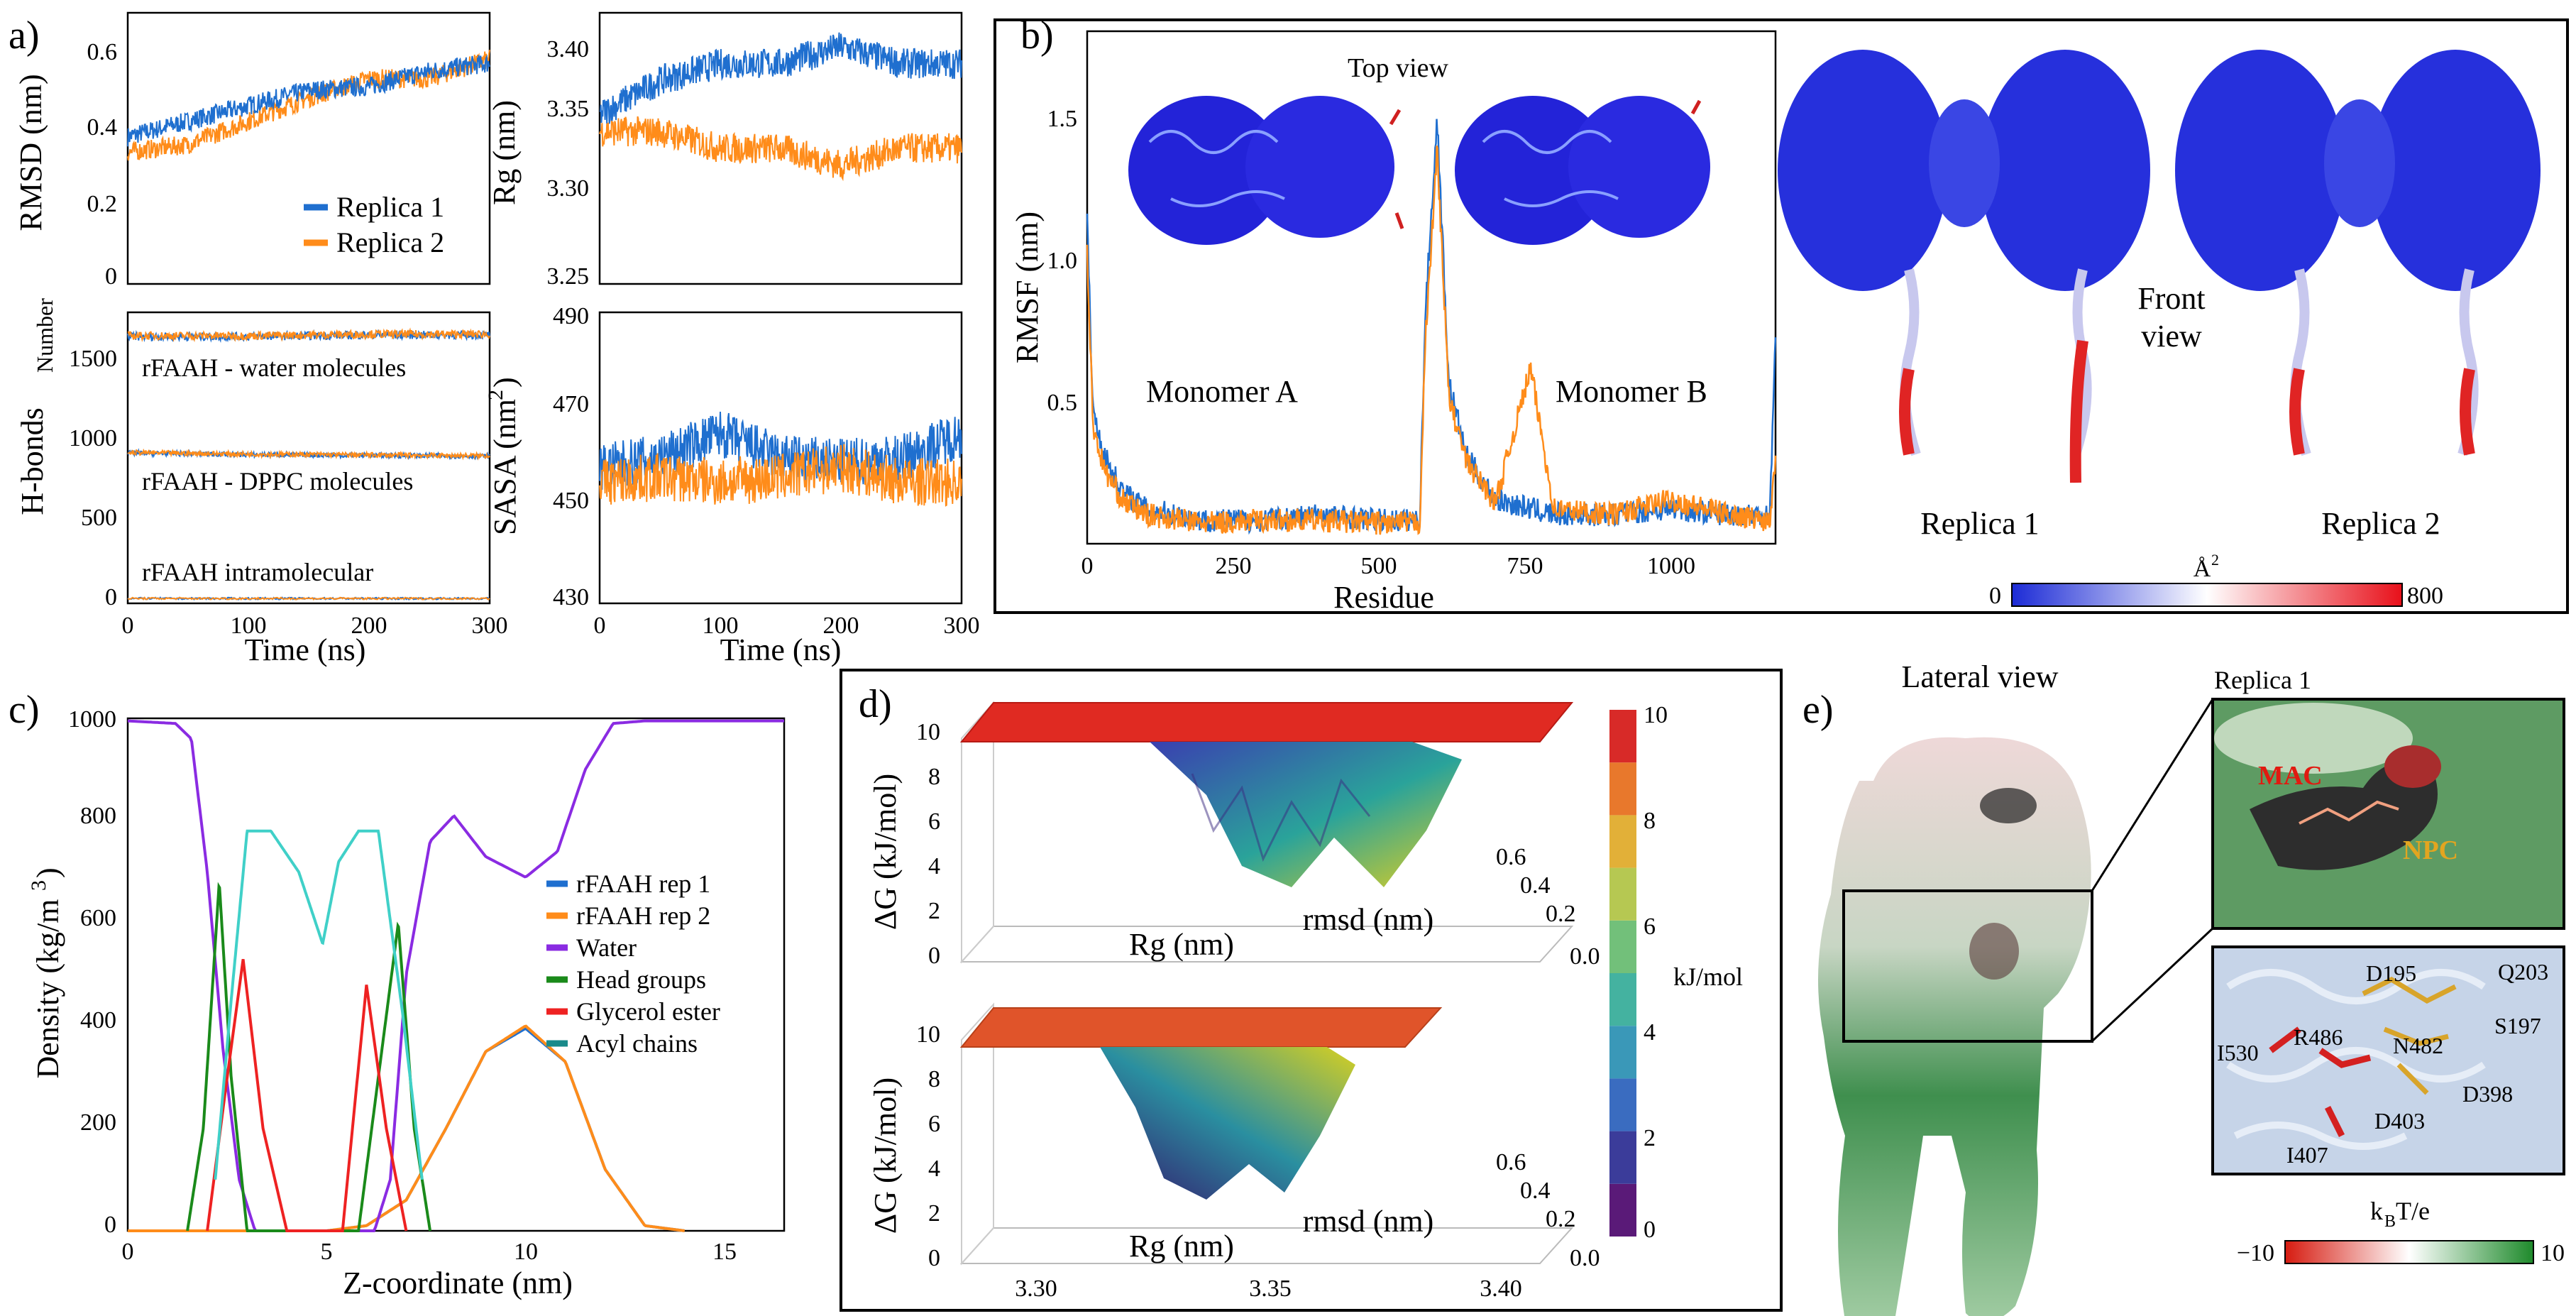 This screenshot has height=1316, width=2576. What do you see at coordinates (1266, 944) in the screenshot?
I see `fel-top-floor` at bounding box center [1266, 944].